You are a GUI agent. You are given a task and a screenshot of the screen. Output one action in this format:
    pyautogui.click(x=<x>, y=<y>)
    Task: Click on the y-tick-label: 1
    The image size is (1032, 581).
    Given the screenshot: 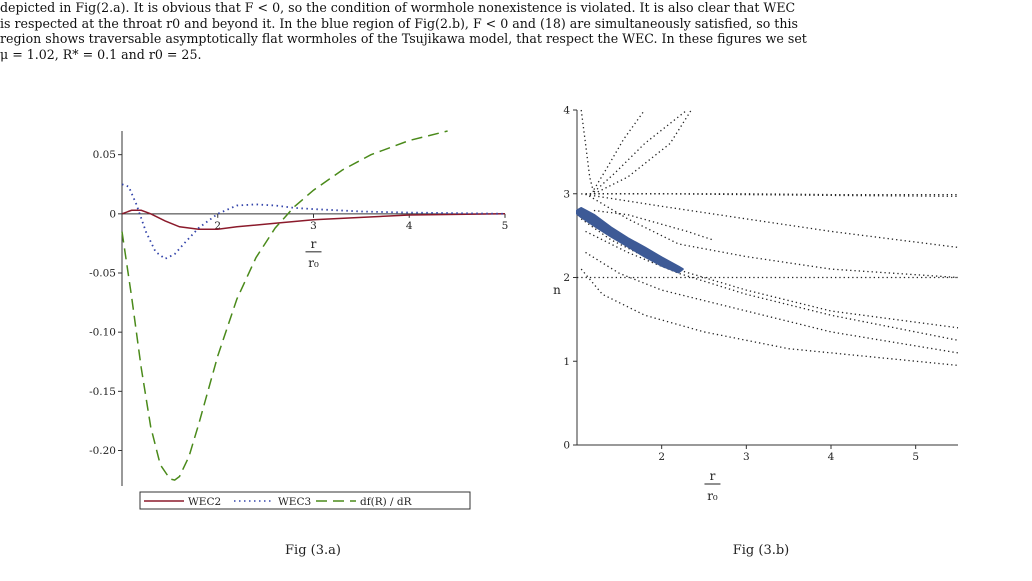 What is the action you would take?
    pyautogui.click(x=566, y=362)
    